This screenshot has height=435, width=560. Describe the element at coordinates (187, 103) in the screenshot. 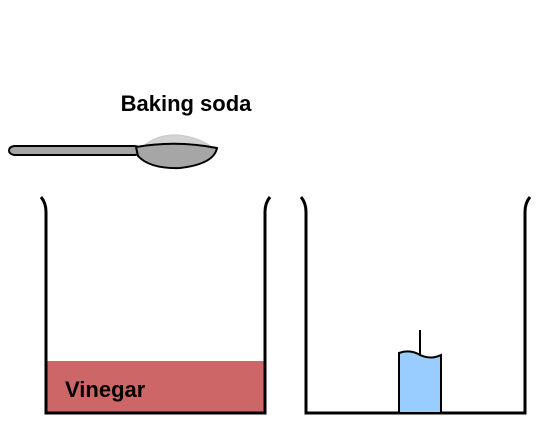

I see `baking-soda-label: Baking soda` at that location.